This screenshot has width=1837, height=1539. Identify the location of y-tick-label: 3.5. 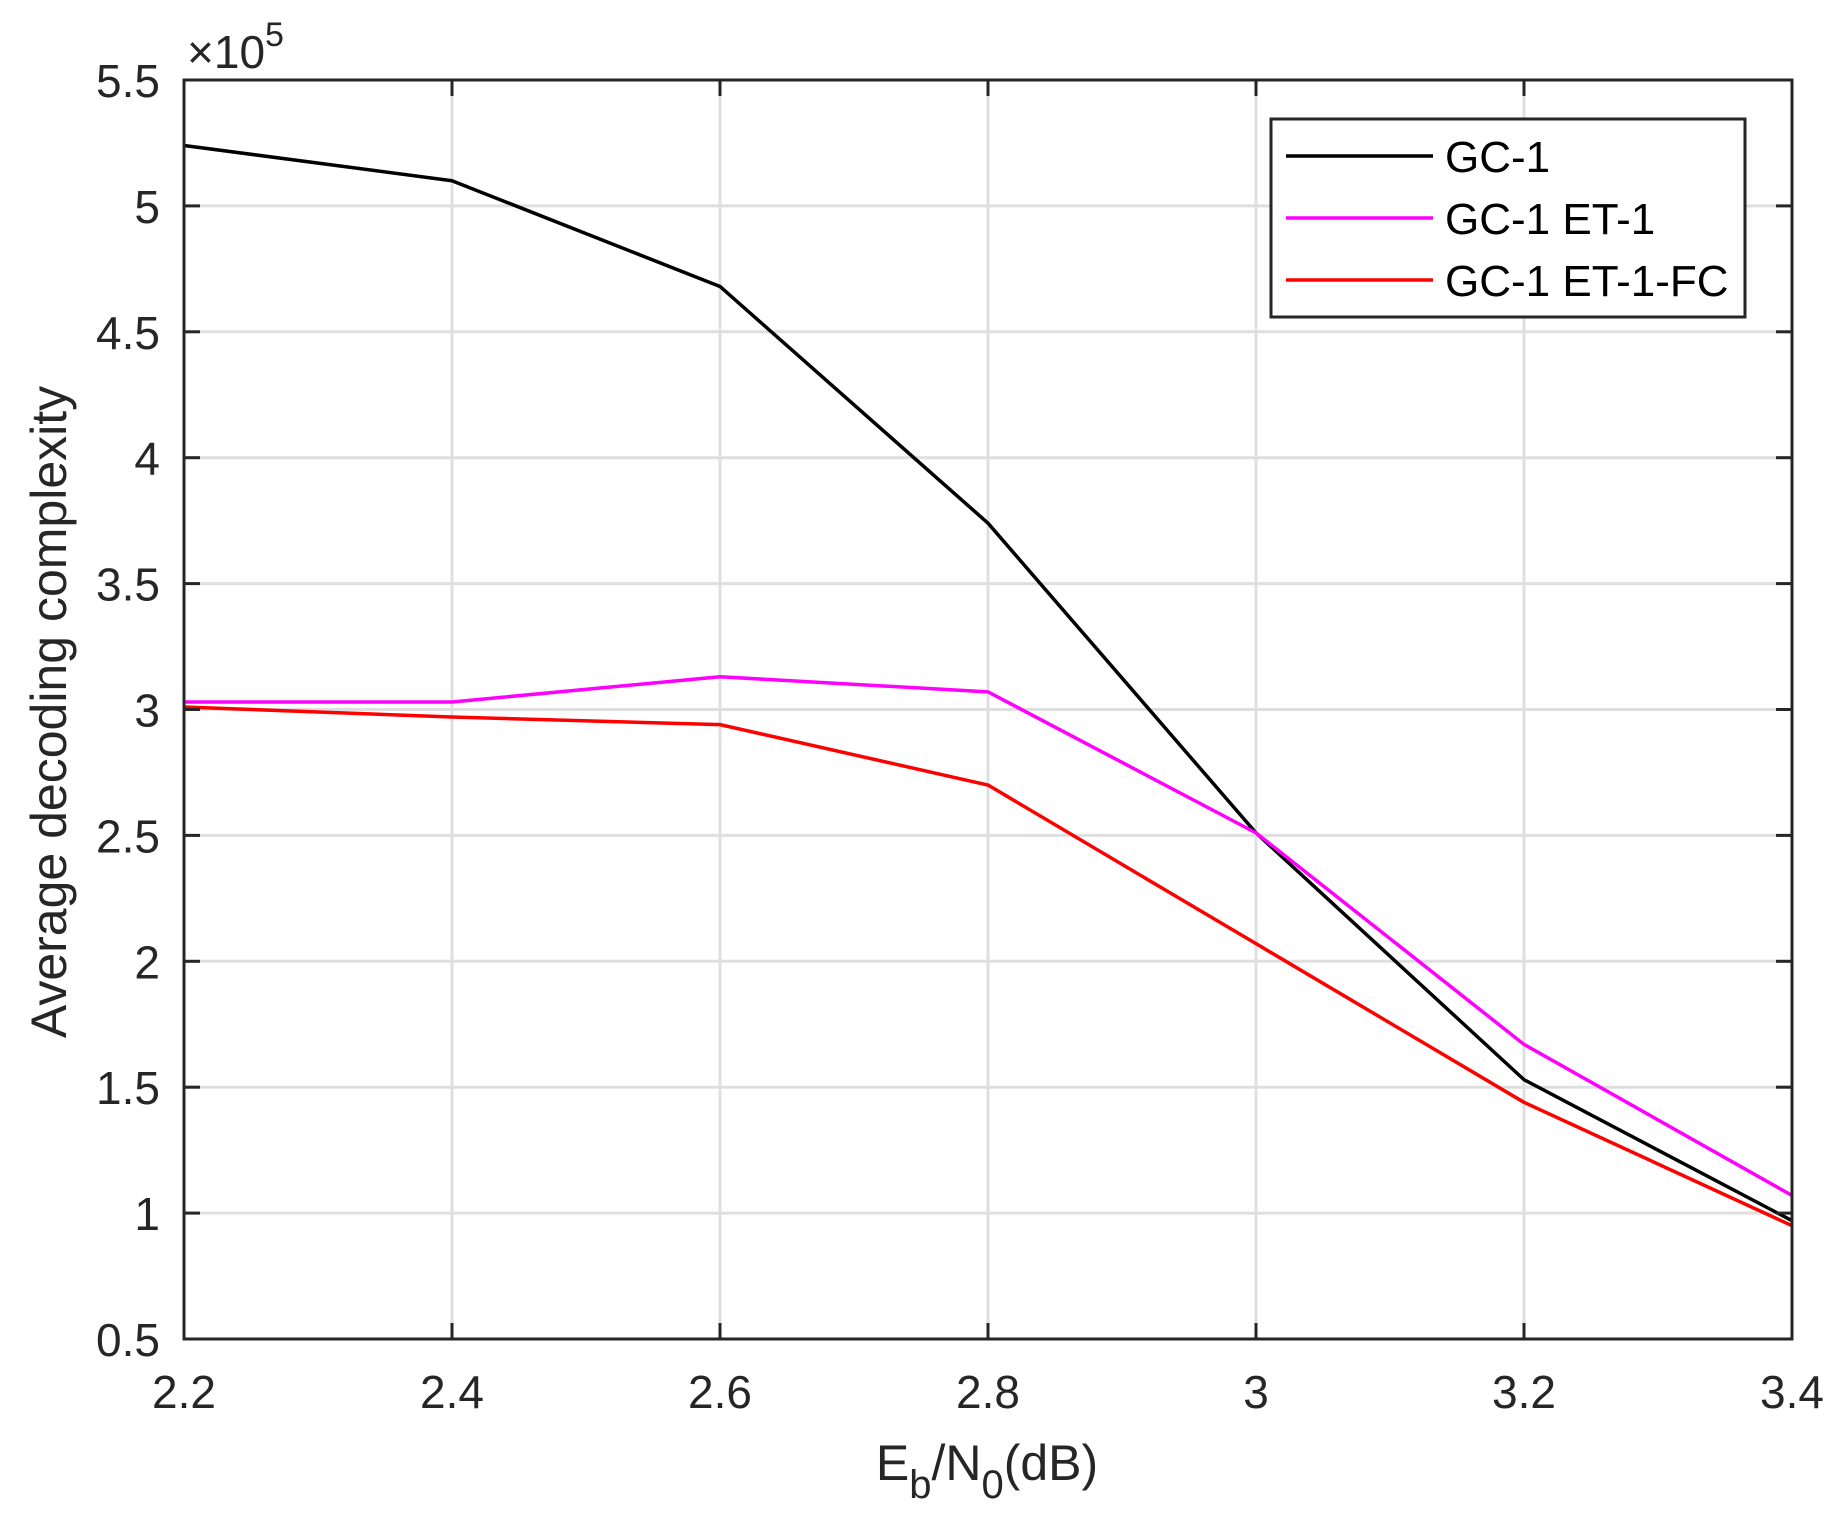
(128, 585).